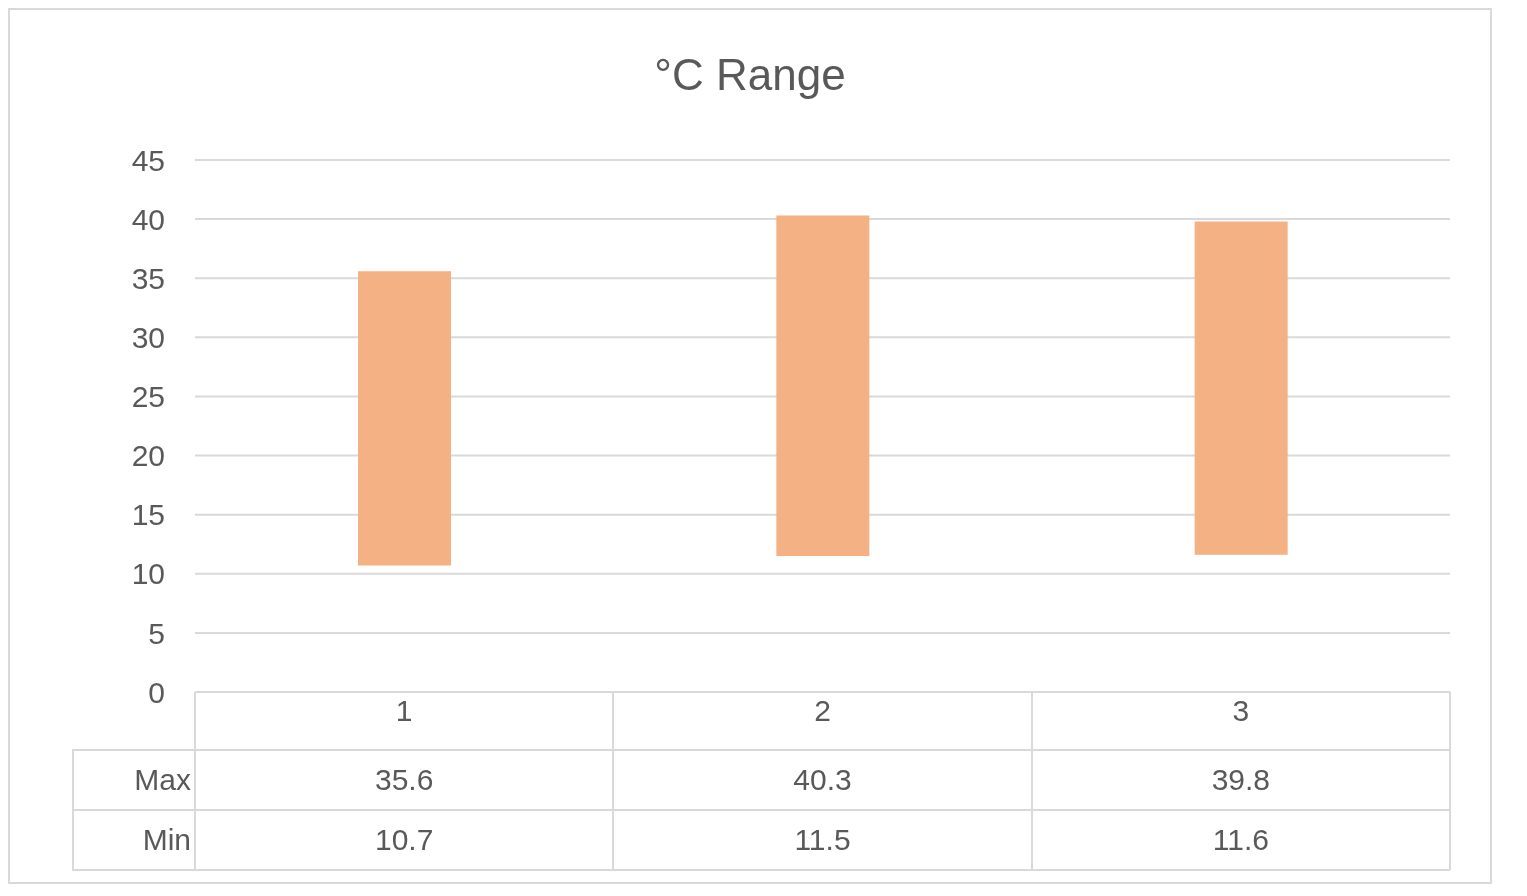 Image resolution: width=1527 pixels, height=896 pixels. Describe the element at coordinates (148, 278) in the screenshot. I see `y-tick-label: 35` at that location.